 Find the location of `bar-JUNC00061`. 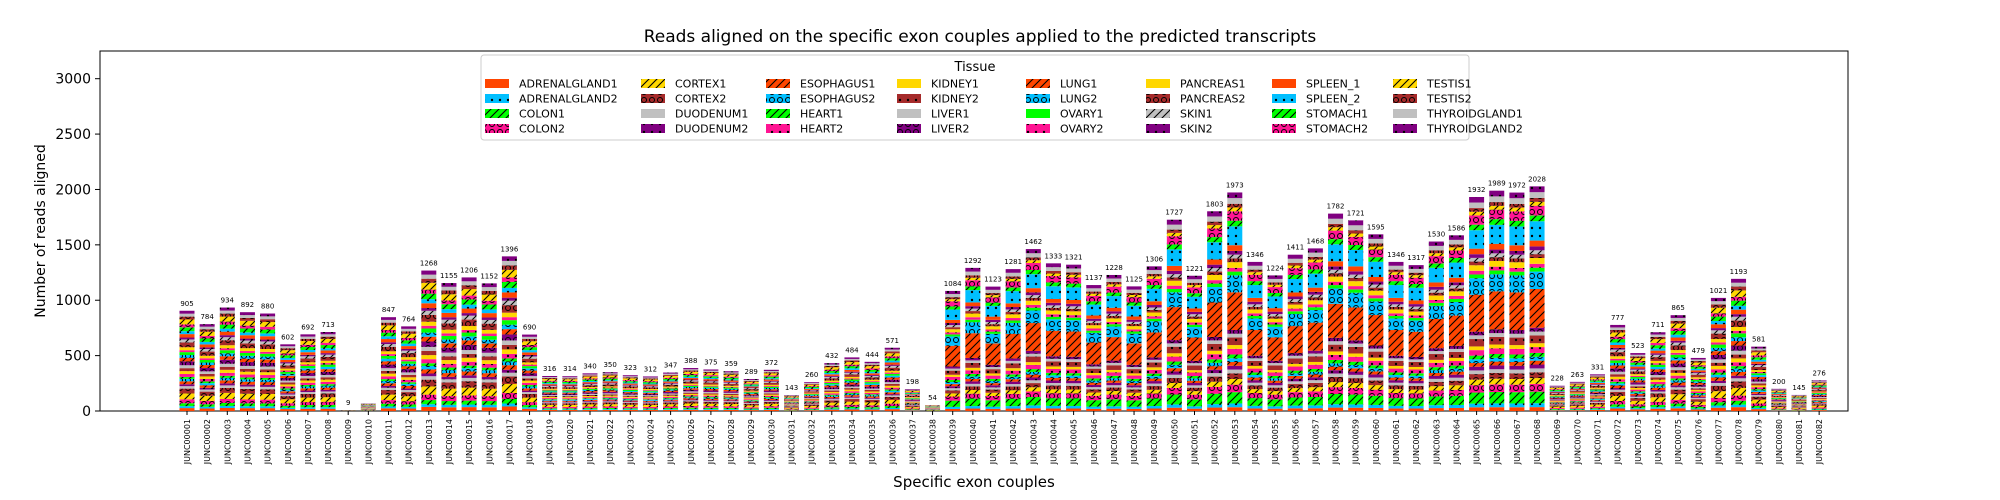

bar-JUNC00061 is located at coordinates (1396, 336).